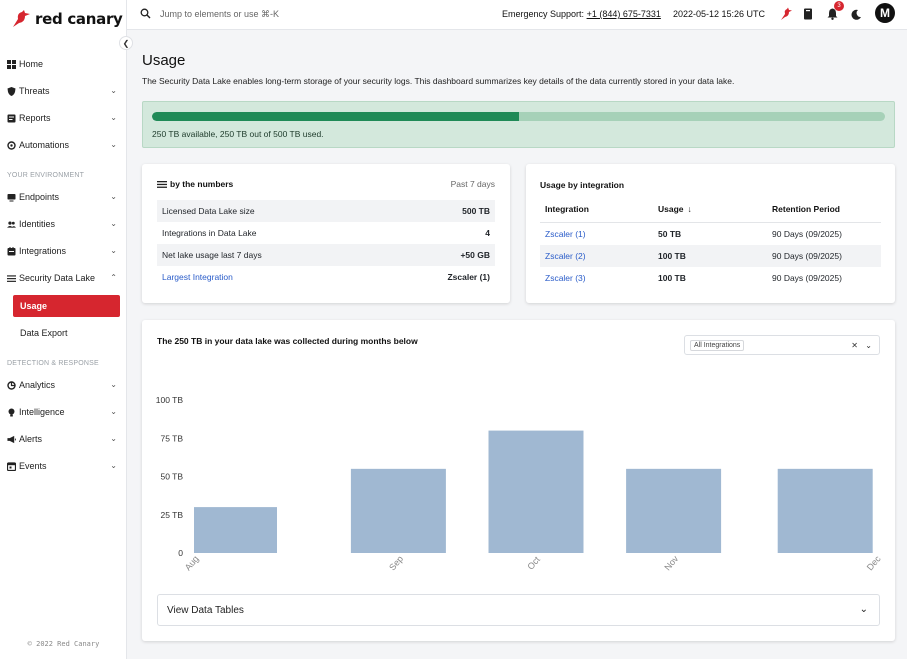 The width and height of the screenshot is (907, 659). What do you see at coordinates (11, 224) in the screenshot?
I see `users-icon` at bounding box center [11, 224].